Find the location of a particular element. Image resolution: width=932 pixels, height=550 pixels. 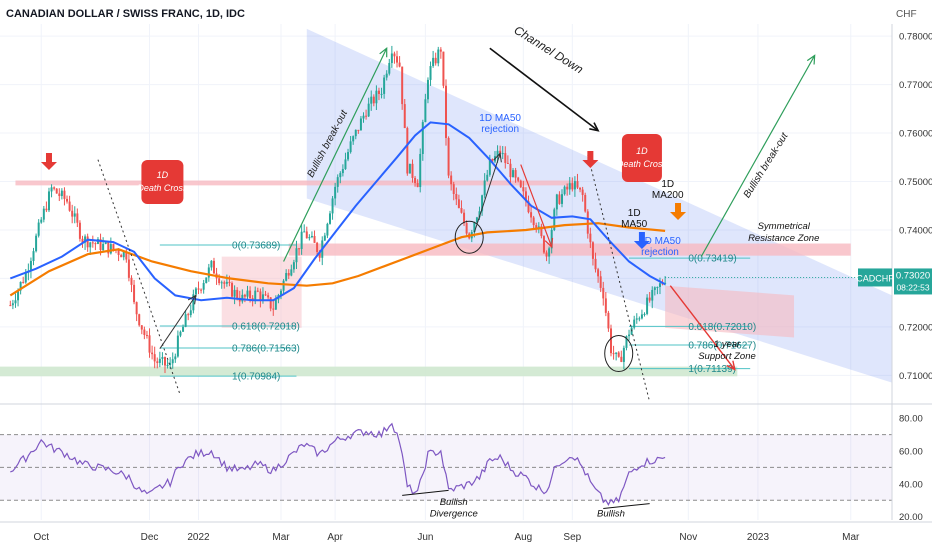

x-tick-label: Mar is located at coordinates (851, 537).